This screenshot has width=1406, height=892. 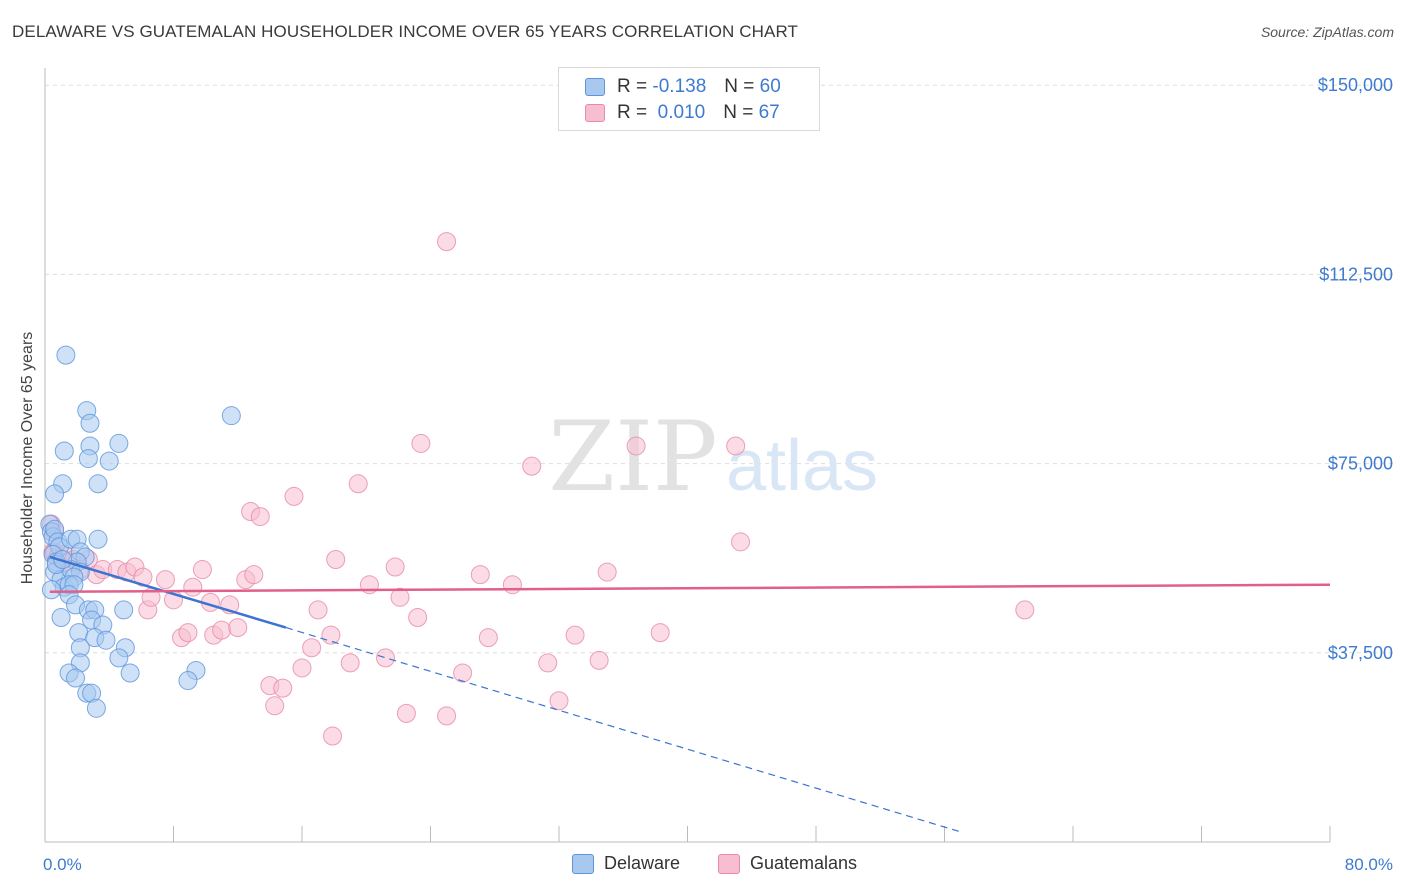 I want to click on correlation-legend: R = -0.138 N = 60 R = 0.010 N = 67, so click(x=689, y=99).